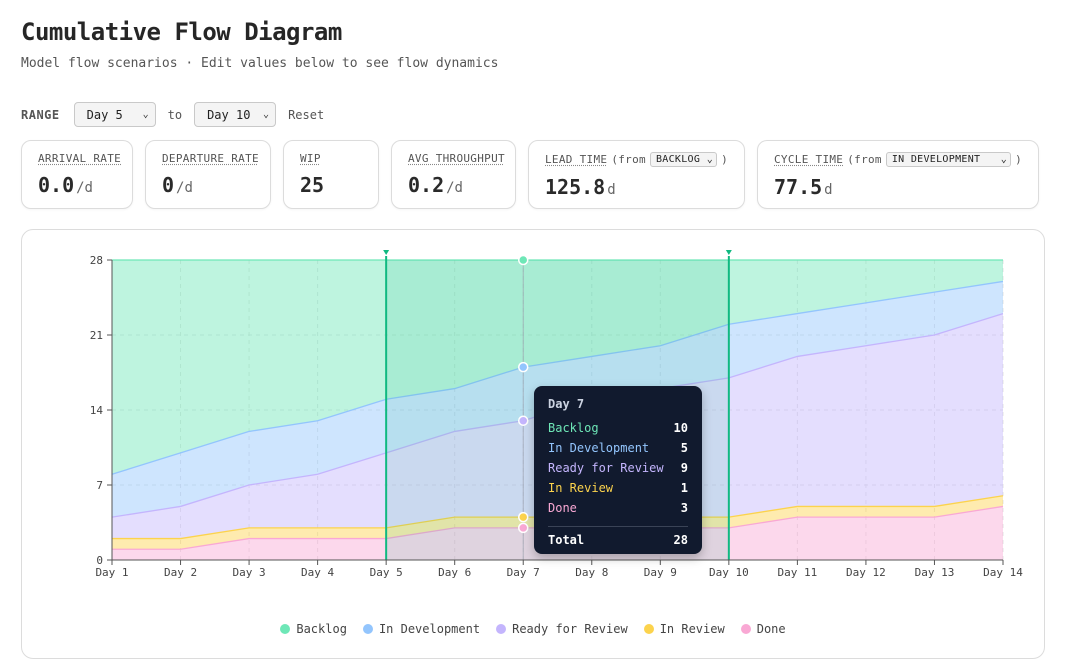 The width and height of the screenshot is (1066, 663). I want to click on range-start-value: Day 5, so click(104, 114).